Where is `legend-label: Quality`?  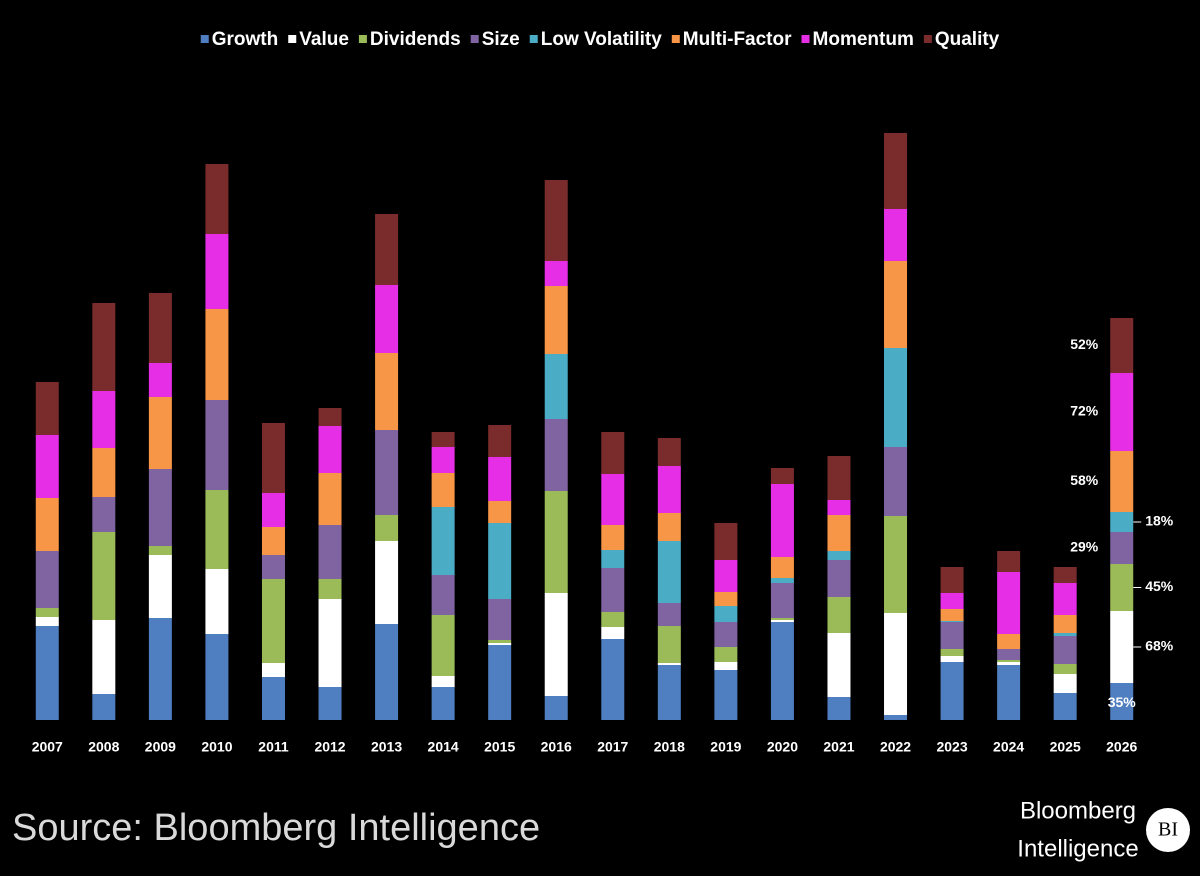
legend-label: Quality is located at coordinates (967, 39).